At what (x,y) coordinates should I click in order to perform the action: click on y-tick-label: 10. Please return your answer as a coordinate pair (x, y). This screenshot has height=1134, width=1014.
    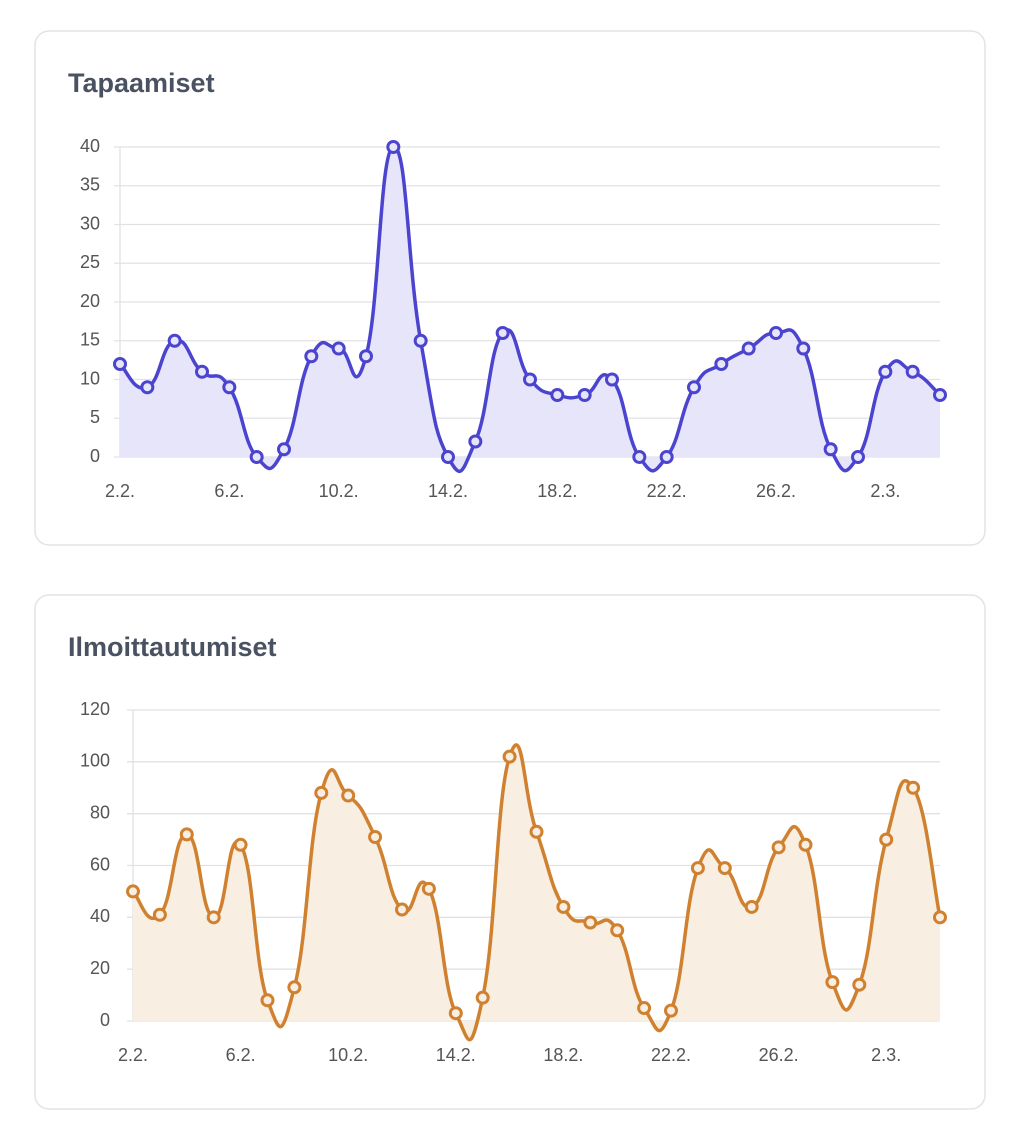
    Looking at the image, I should click on (90, 378).